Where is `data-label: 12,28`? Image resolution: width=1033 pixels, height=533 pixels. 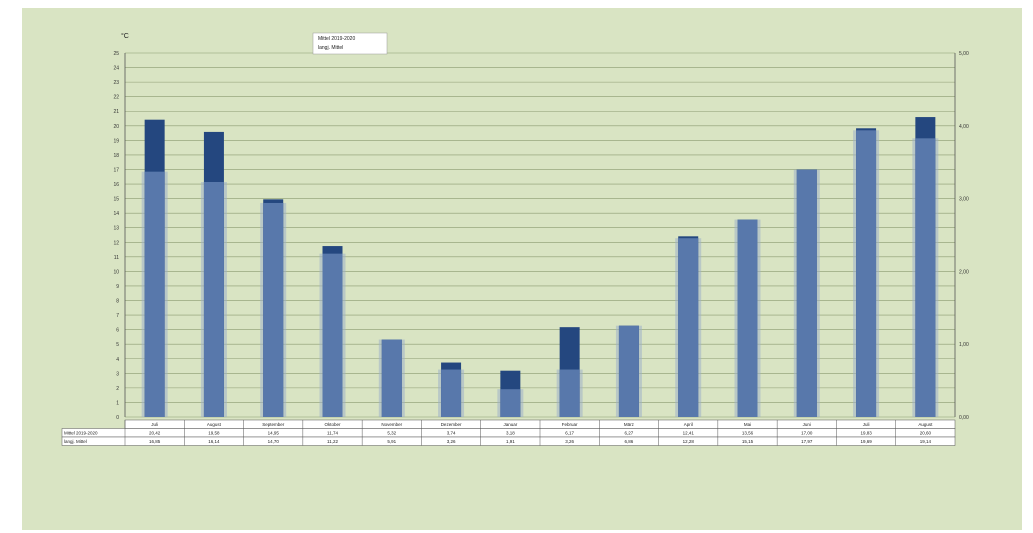 data-label: 12,28 is located at coordinates (689, 441).